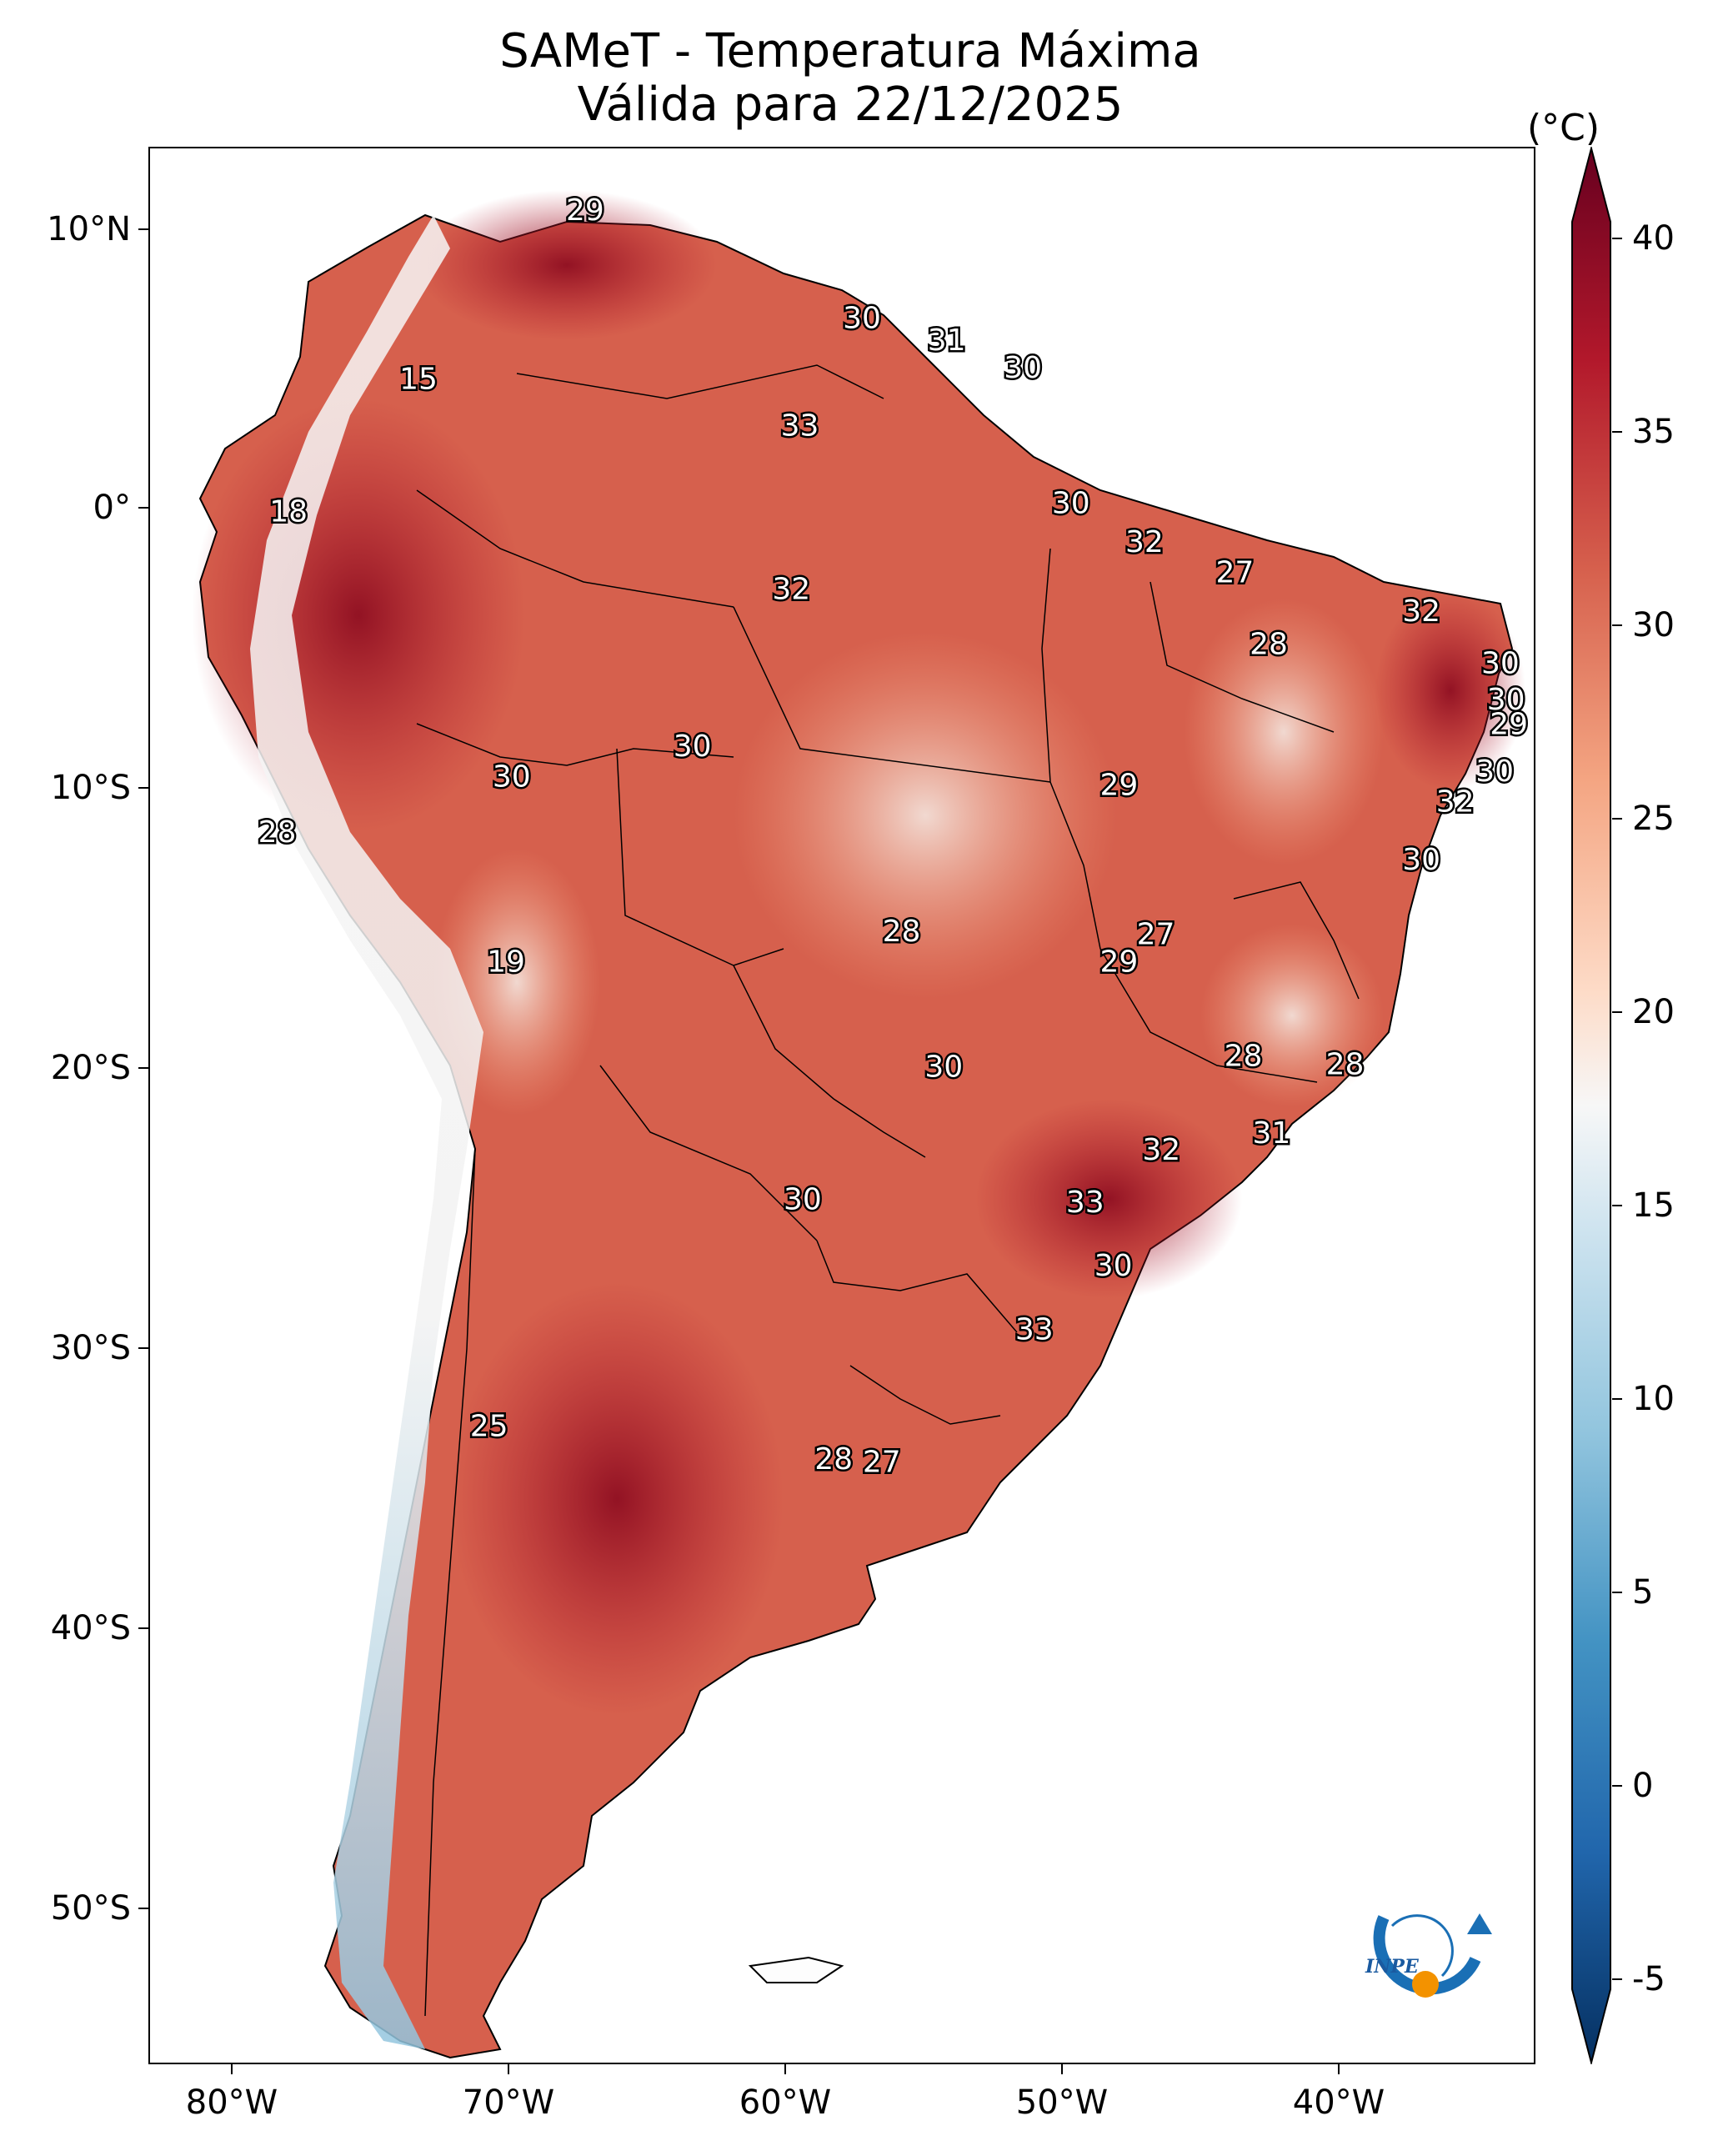  Describe the element at coordinates (1108, 1199) in the screenshot. I see `hot-zone-sao-paulo` at that location.